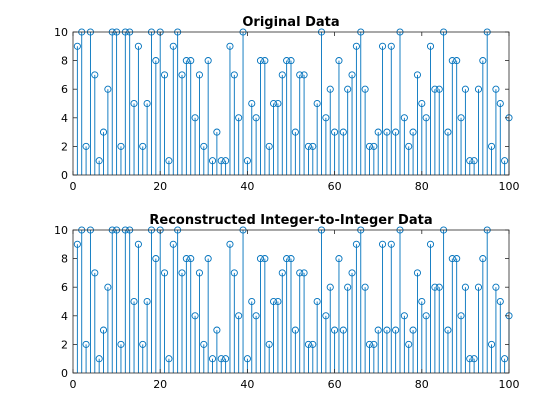 The width and height of the screenshot is (560, 420). I want to click on y-tick-label: 6, so click(64, 287).